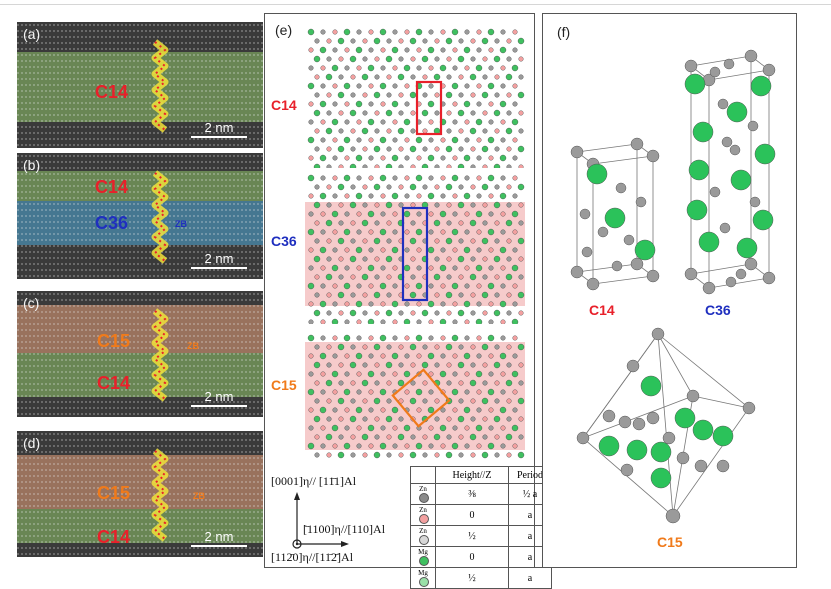 This screenshot has width=831, height=589. I want to click on legend-row: Zn 0 a, so click(481, 515).